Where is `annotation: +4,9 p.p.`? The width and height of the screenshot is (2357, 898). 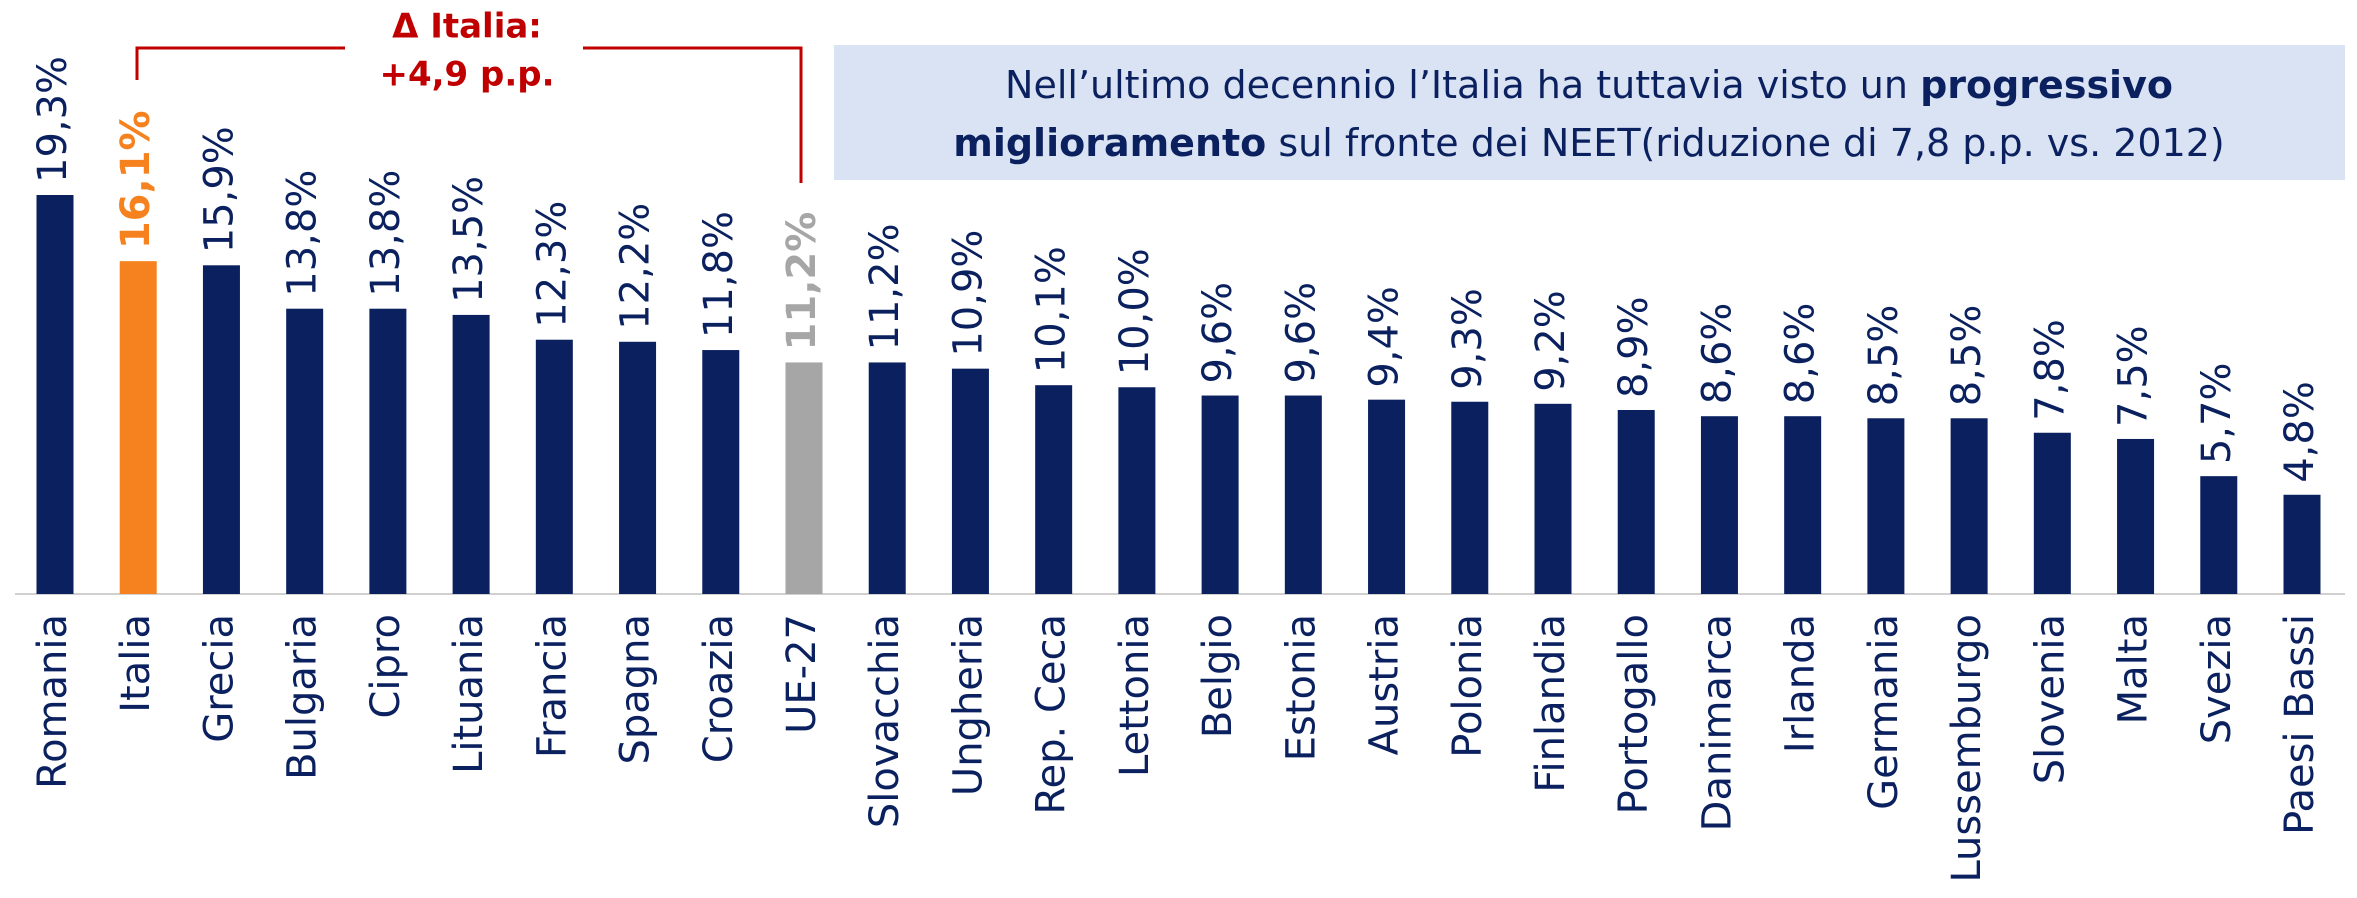
annotation: +4,9 p.p. is located at coordinates (466, 75).